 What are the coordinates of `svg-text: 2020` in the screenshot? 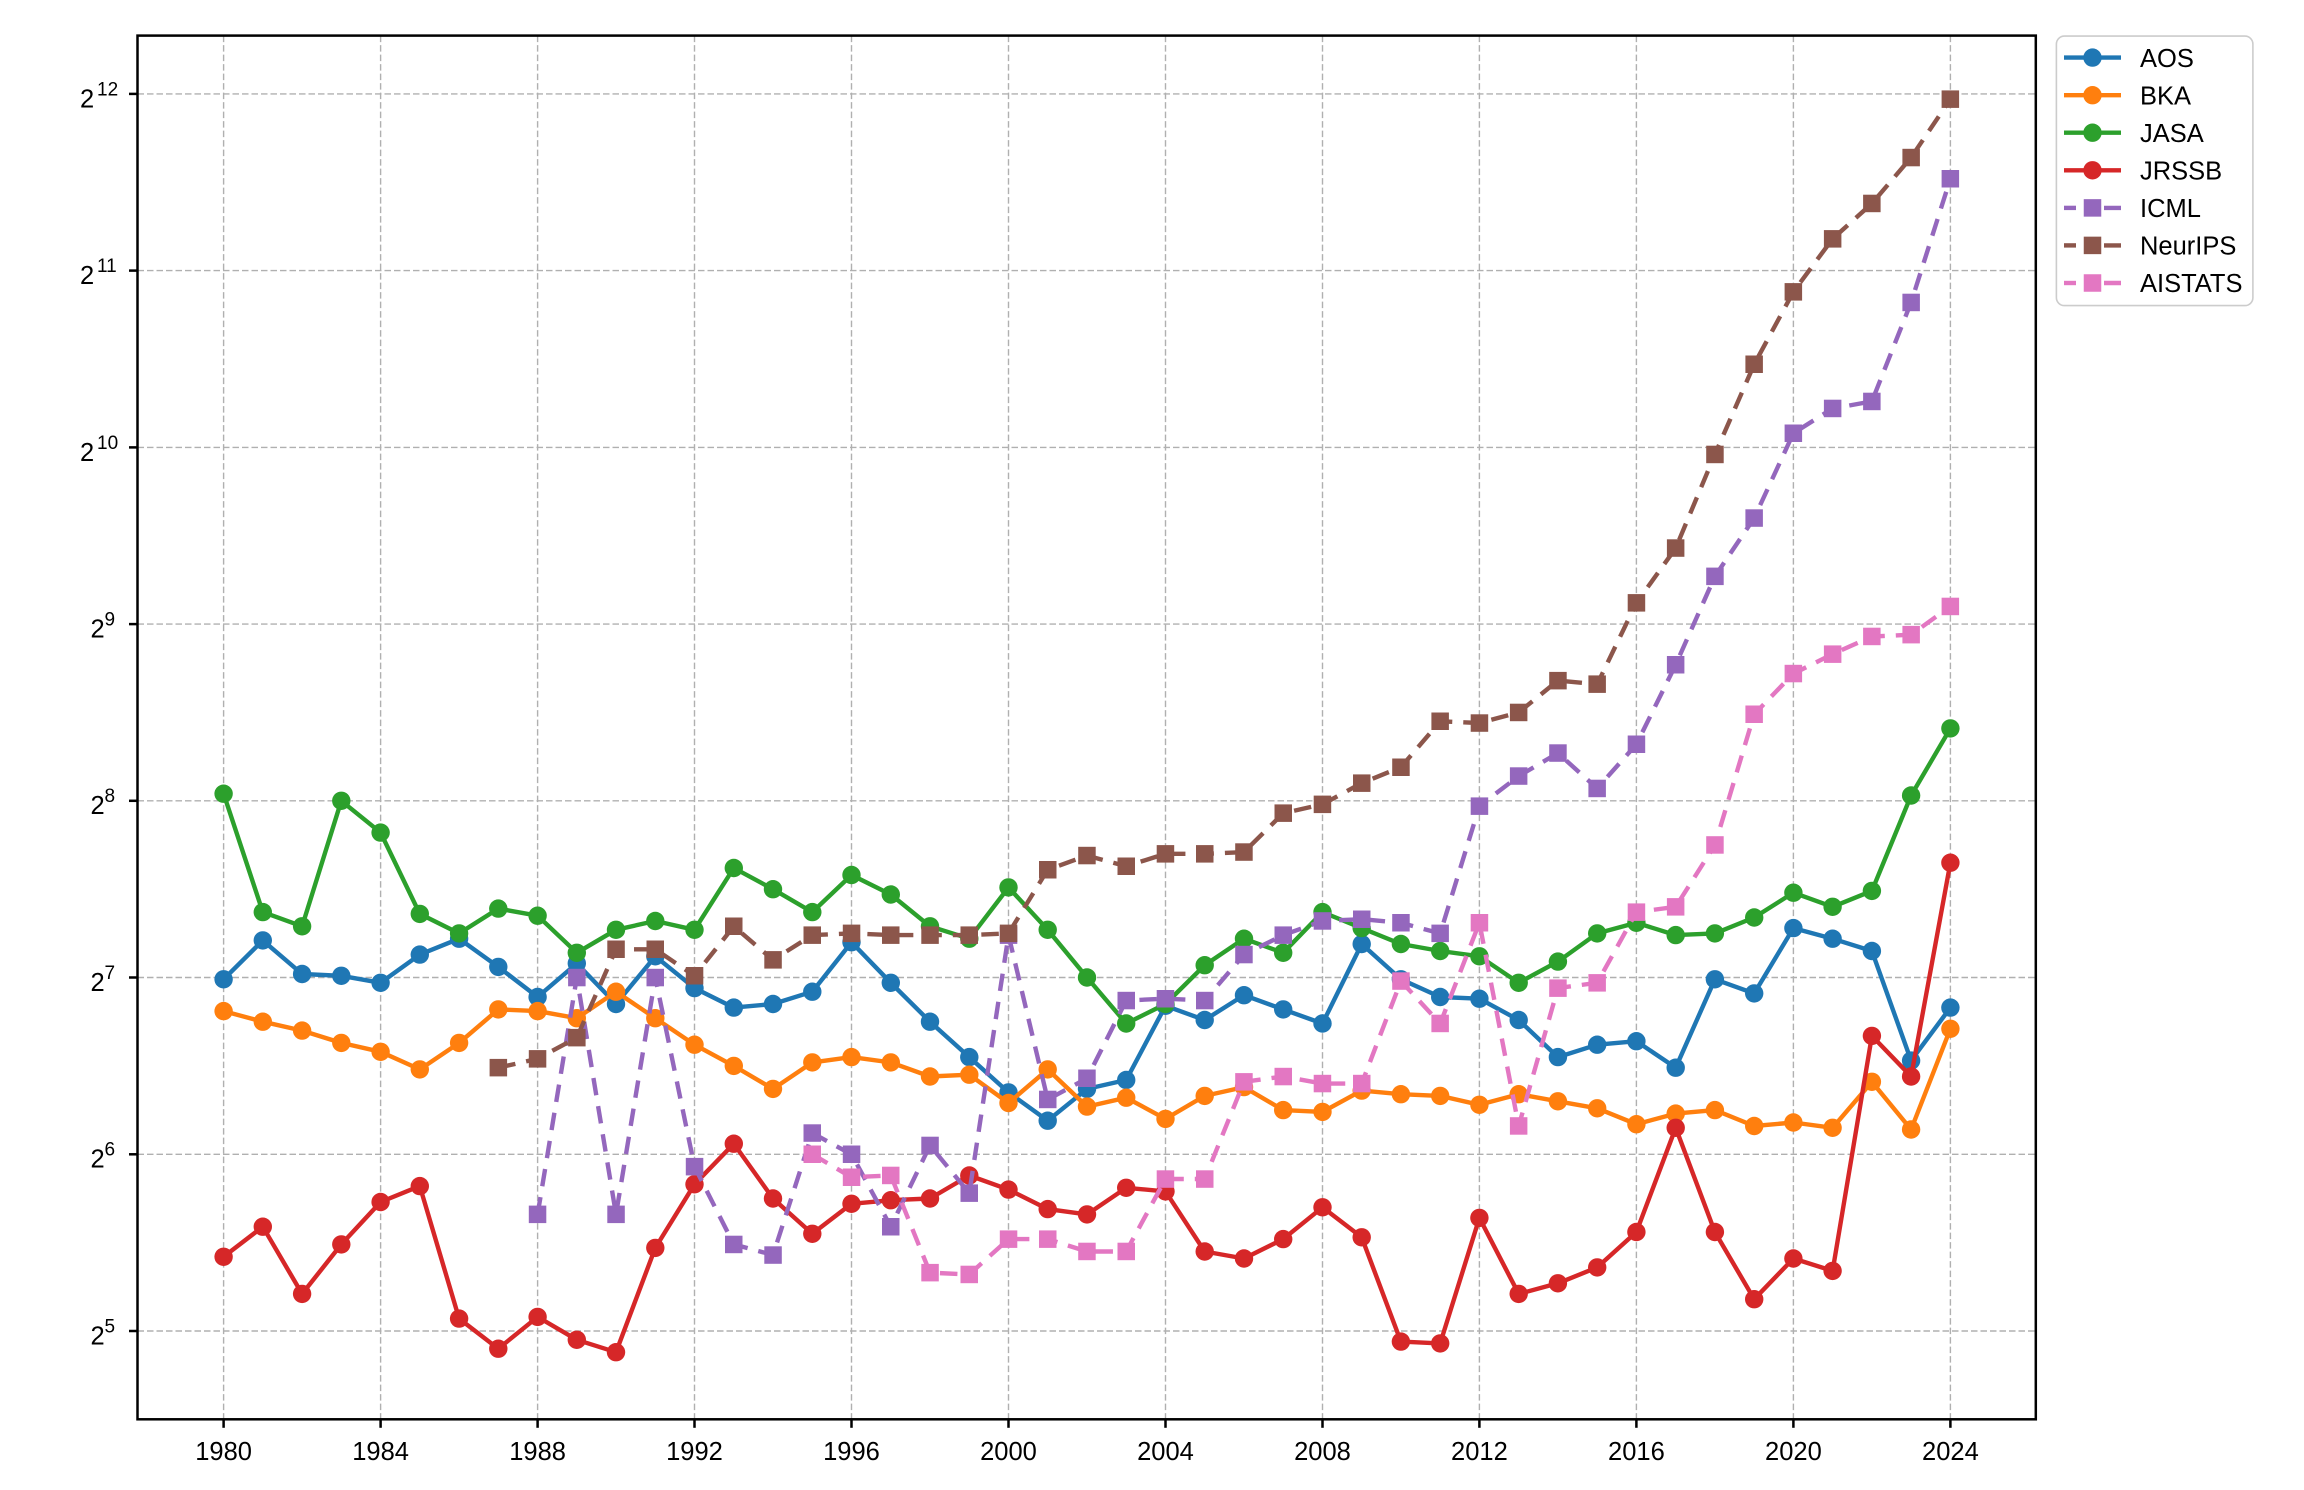 It's located at (1793, 1452).